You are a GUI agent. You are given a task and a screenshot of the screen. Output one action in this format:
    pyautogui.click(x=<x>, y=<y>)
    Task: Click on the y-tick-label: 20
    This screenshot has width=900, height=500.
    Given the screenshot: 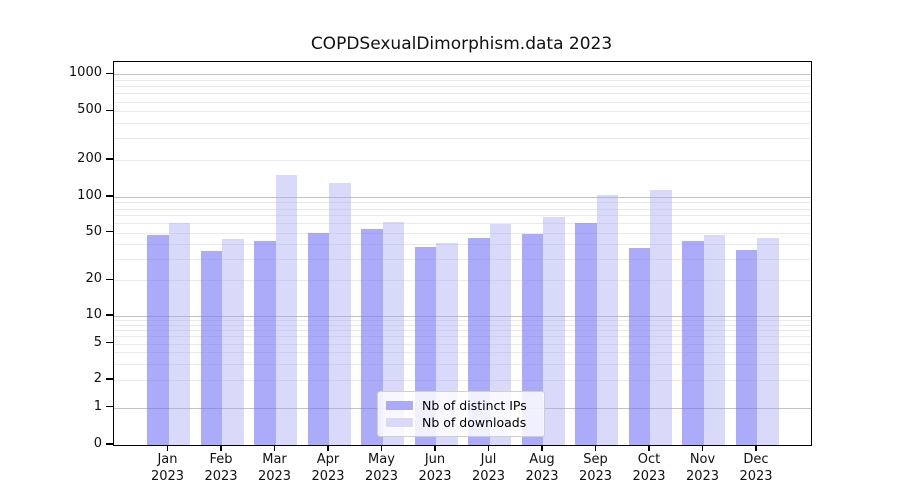 What is the action you would take?
    pyautogui.click(x=93, y=279)
    